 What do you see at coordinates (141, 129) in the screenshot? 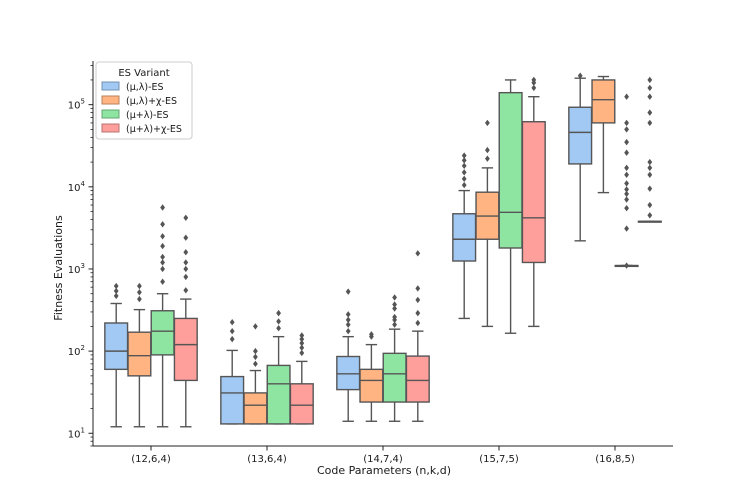
I see `legend-item: (μ+λ)+χ-ES` at bounding box center [141, 129].